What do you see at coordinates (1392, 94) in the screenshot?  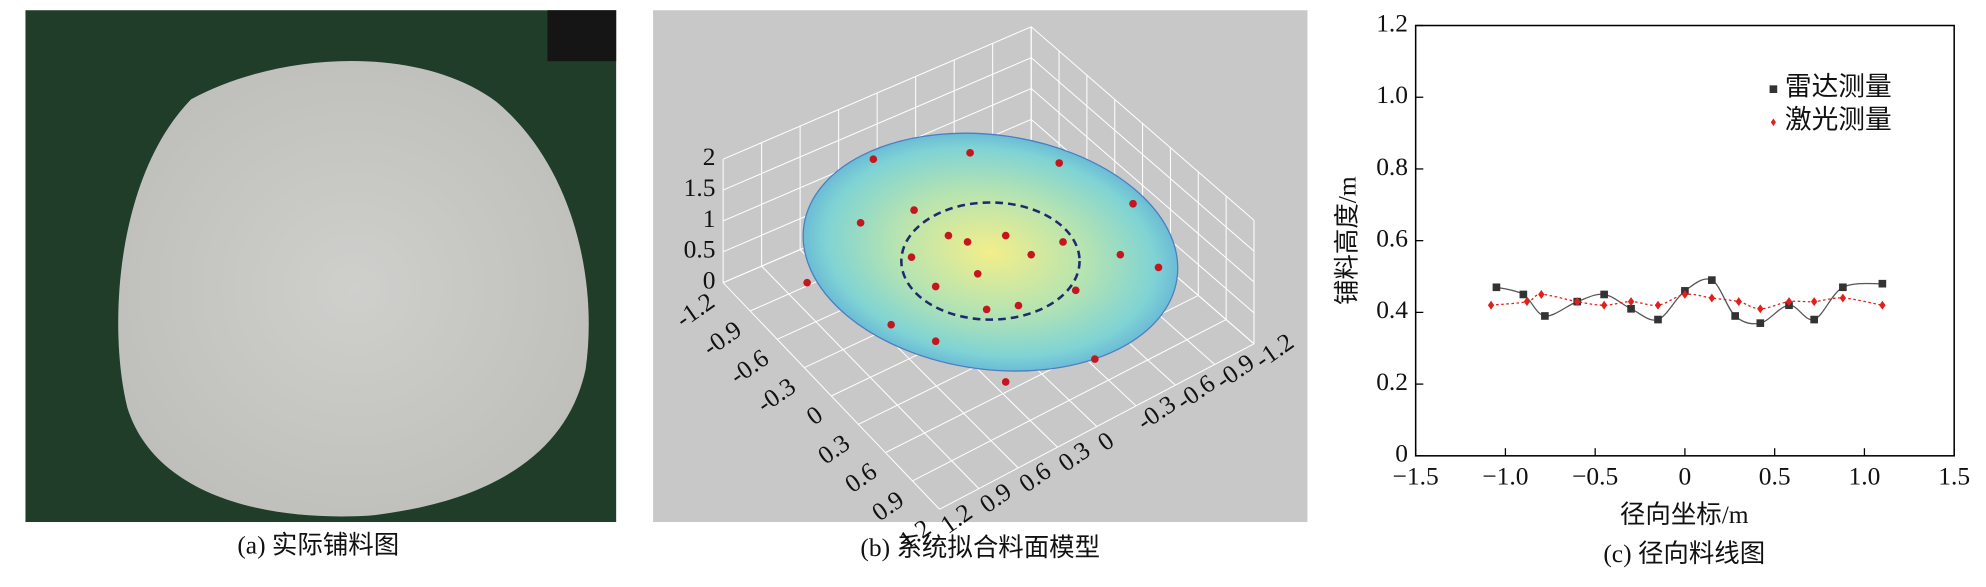 I see `y-tick-label: 1.0` at bounding box center [1392, 94].